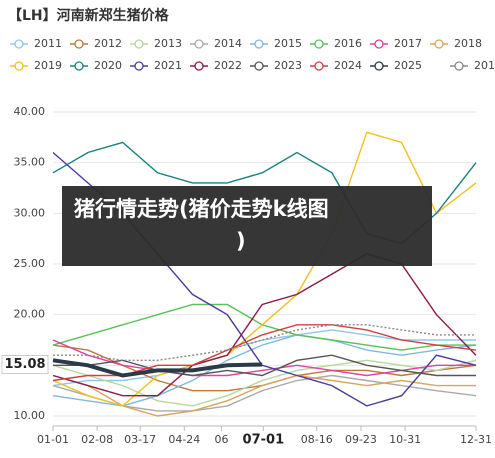  Describe the element at coordinates (222, 439) in the screenshot. I see `x-tick-label: 06` at that location.